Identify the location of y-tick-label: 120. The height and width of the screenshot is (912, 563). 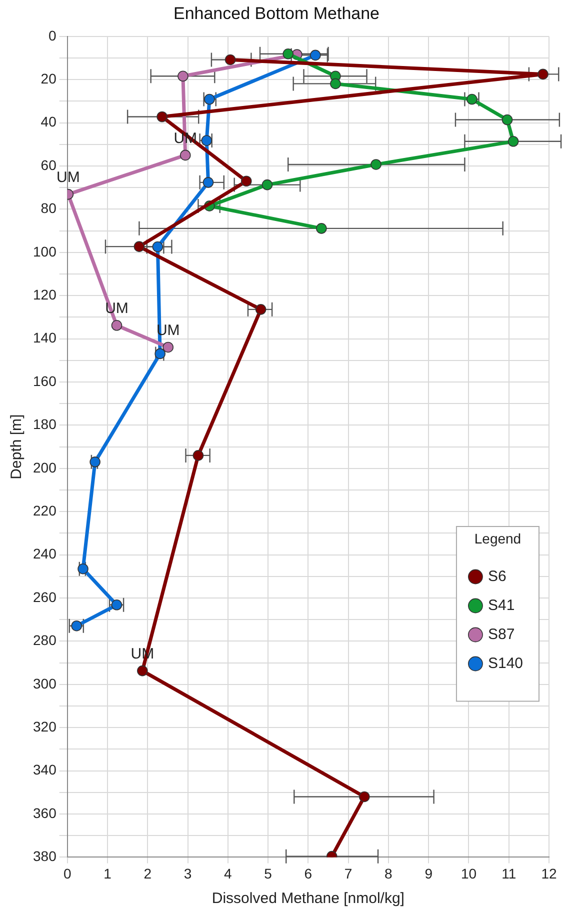
(45, 294).